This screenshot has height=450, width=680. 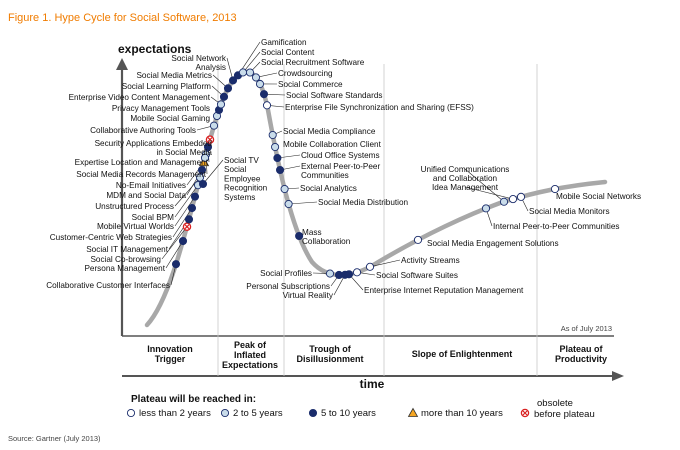 I want to click on label-idea-management: Idea Management, so click(x=465, y=187).